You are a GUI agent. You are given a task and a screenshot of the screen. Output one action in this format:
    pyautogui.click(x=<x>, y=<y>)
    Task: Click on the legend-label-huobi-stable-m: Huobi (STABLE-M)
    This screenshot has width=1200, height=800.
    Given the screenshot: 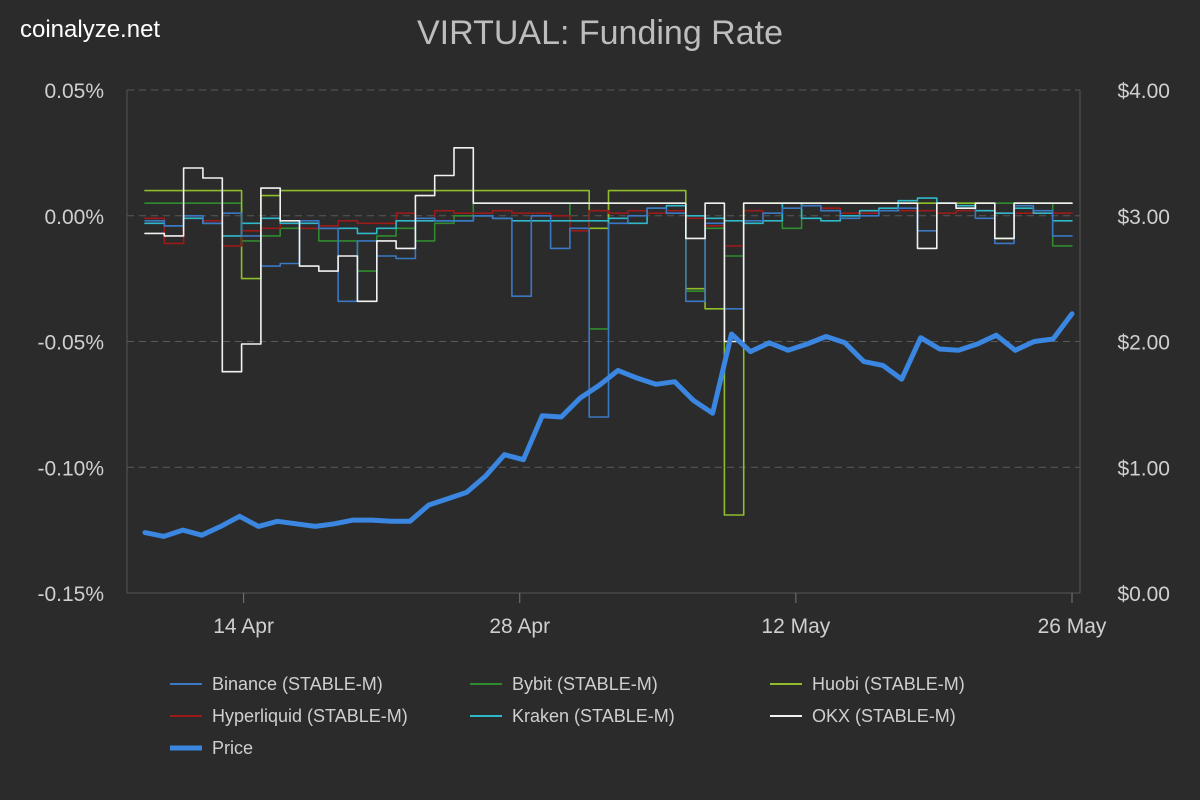 What is the action you would take?
    pyautogui.click(x=888, y=684)
    